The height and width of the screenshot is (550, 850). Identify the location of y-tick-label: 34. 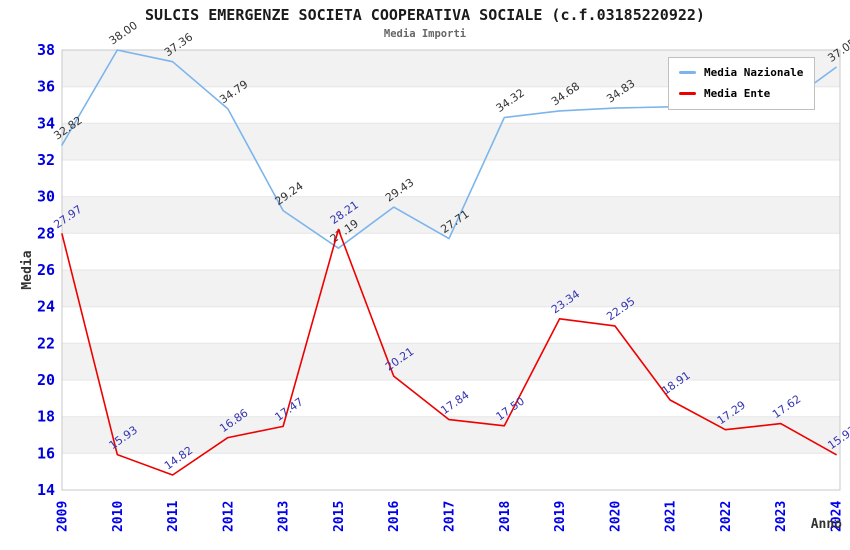
(46, 123).